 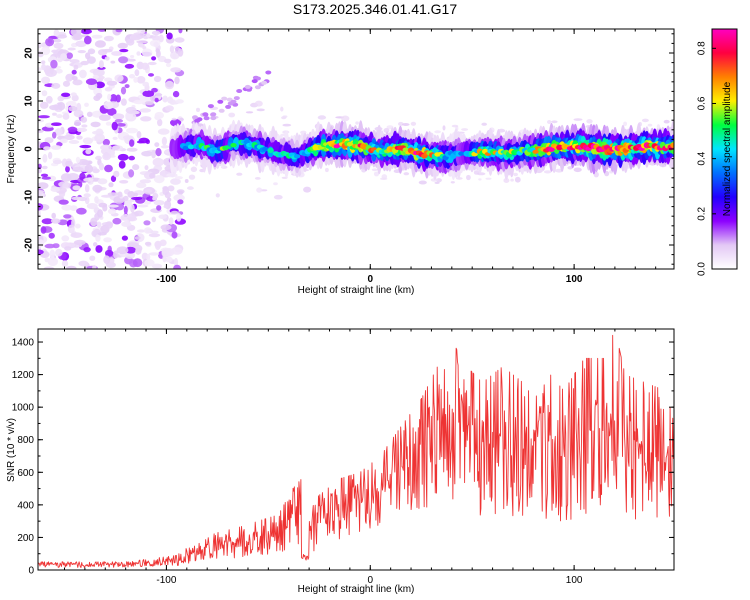 I want to click on colorbar-gradient, so click(x=724, y=149).